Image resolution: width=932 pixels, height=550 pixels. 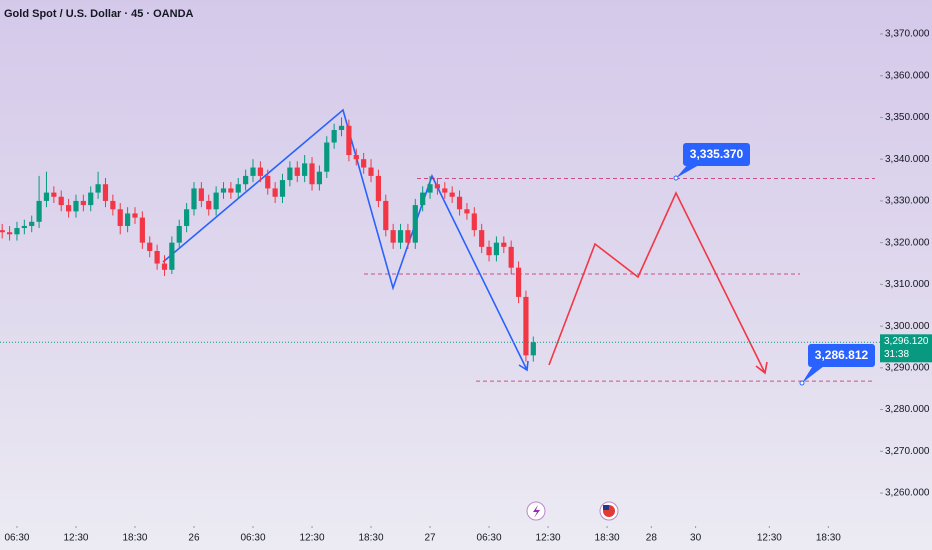 I want to click on arrow-head, so click(x=761, y=368).